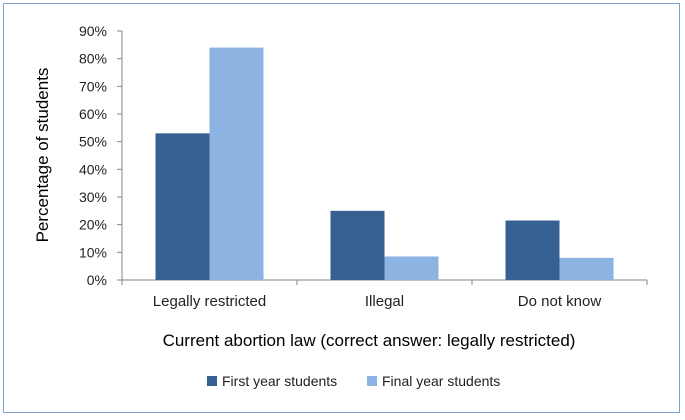 Image resolution: width=685 pixels, height=420 pixels. Describe the element at coordinates (97, 280) in the screenshot. I see `y-tick-label: 0%` at that location.